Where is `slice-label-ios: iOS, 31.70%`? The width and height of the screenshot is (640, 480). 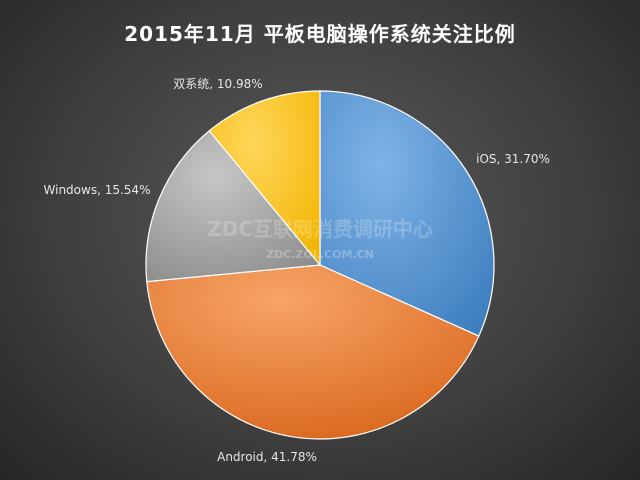 slice-label-ios: iOS, 31.70% is located at coordinates (513, 159).